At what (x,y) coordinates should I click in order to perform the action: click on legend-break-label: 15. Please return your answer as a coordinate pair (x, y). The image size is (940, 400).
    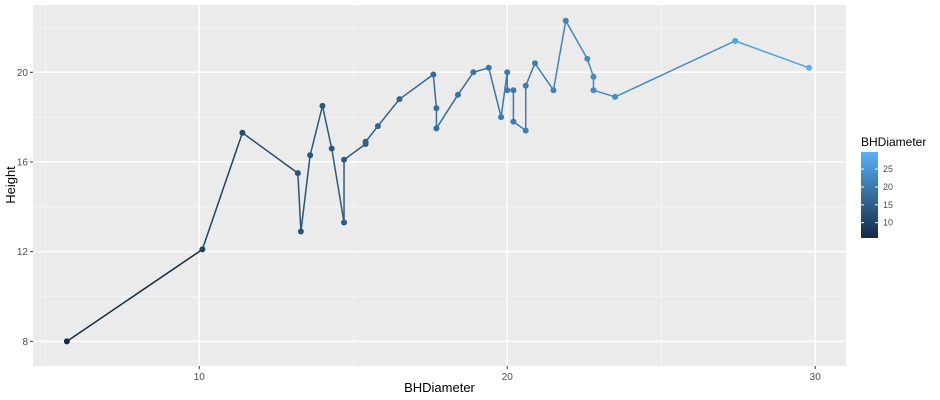
    Looking at the image, I should click on (888, 205).